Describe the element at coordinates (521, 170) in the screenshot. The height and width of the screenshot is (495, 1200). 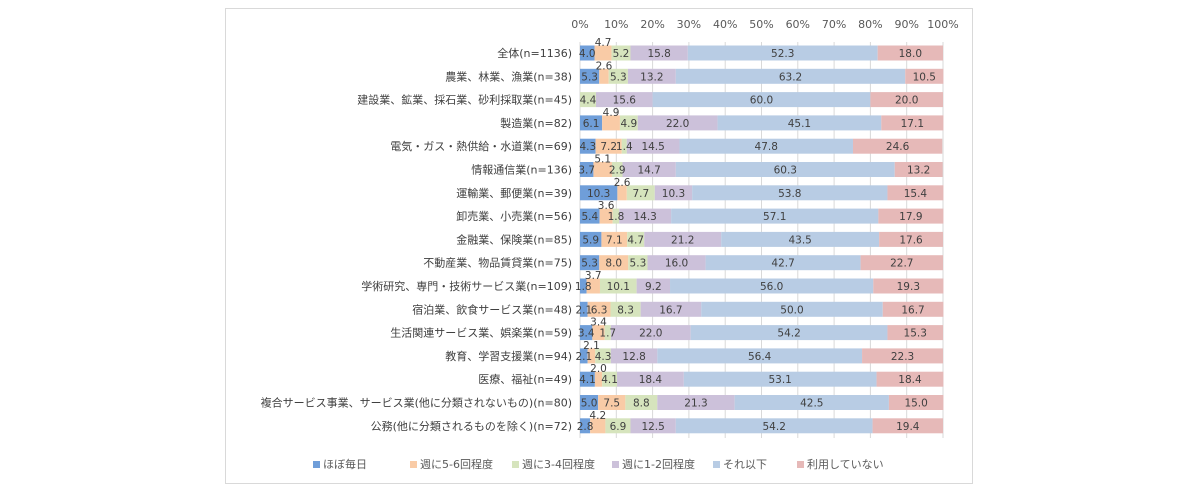
I see `category-label: 情報通信業(n=136)` at that location.